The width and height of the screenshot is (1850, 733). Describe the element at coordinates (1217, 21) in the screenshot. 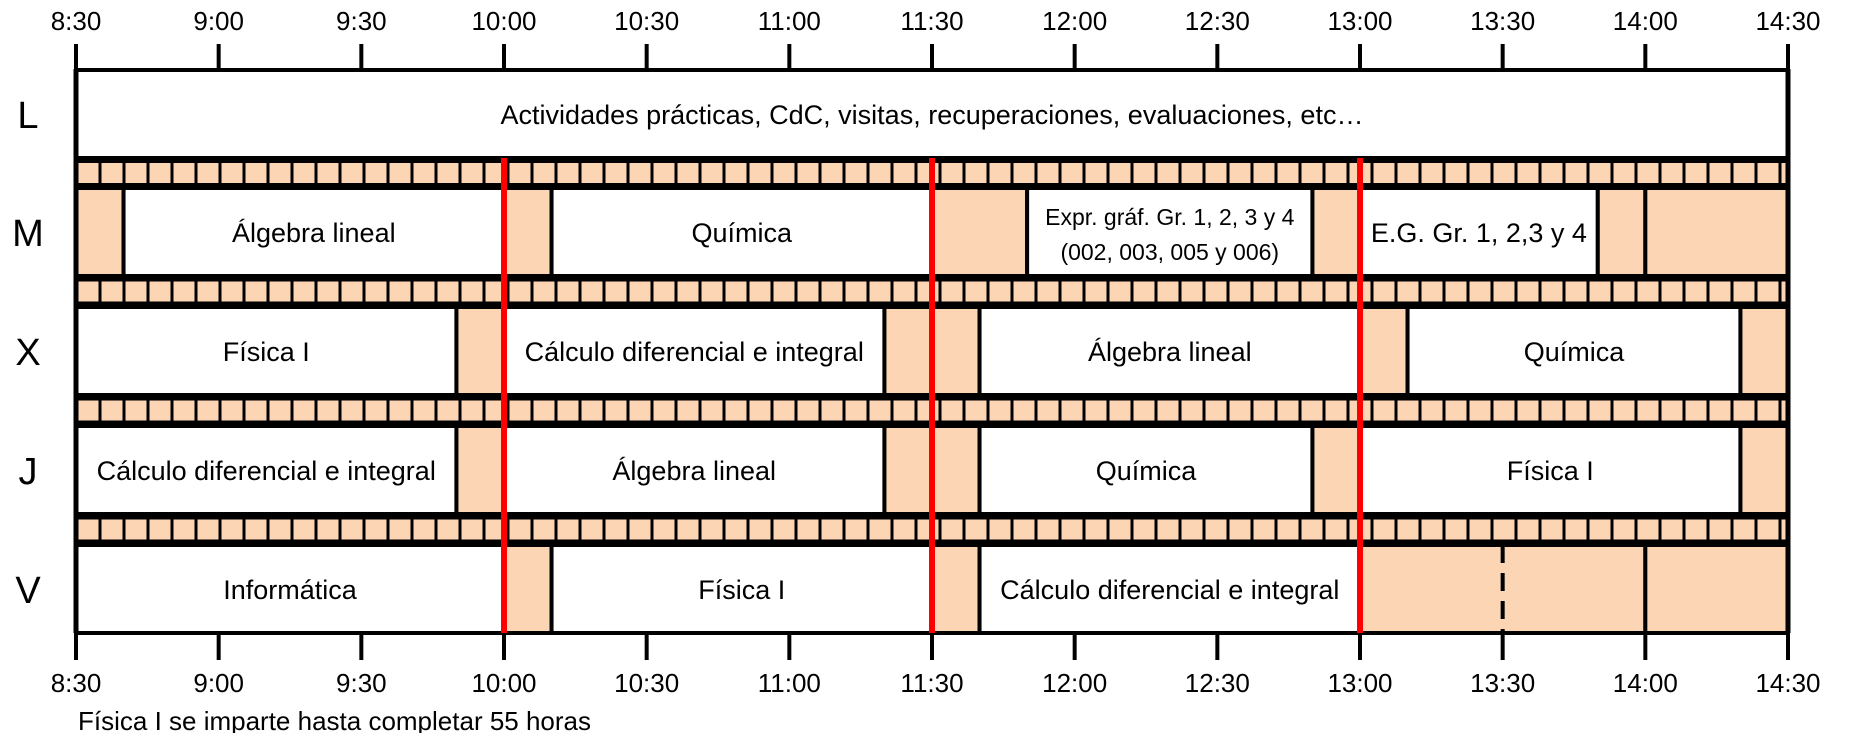

I see `top-tick-label: 12:30` at that location.